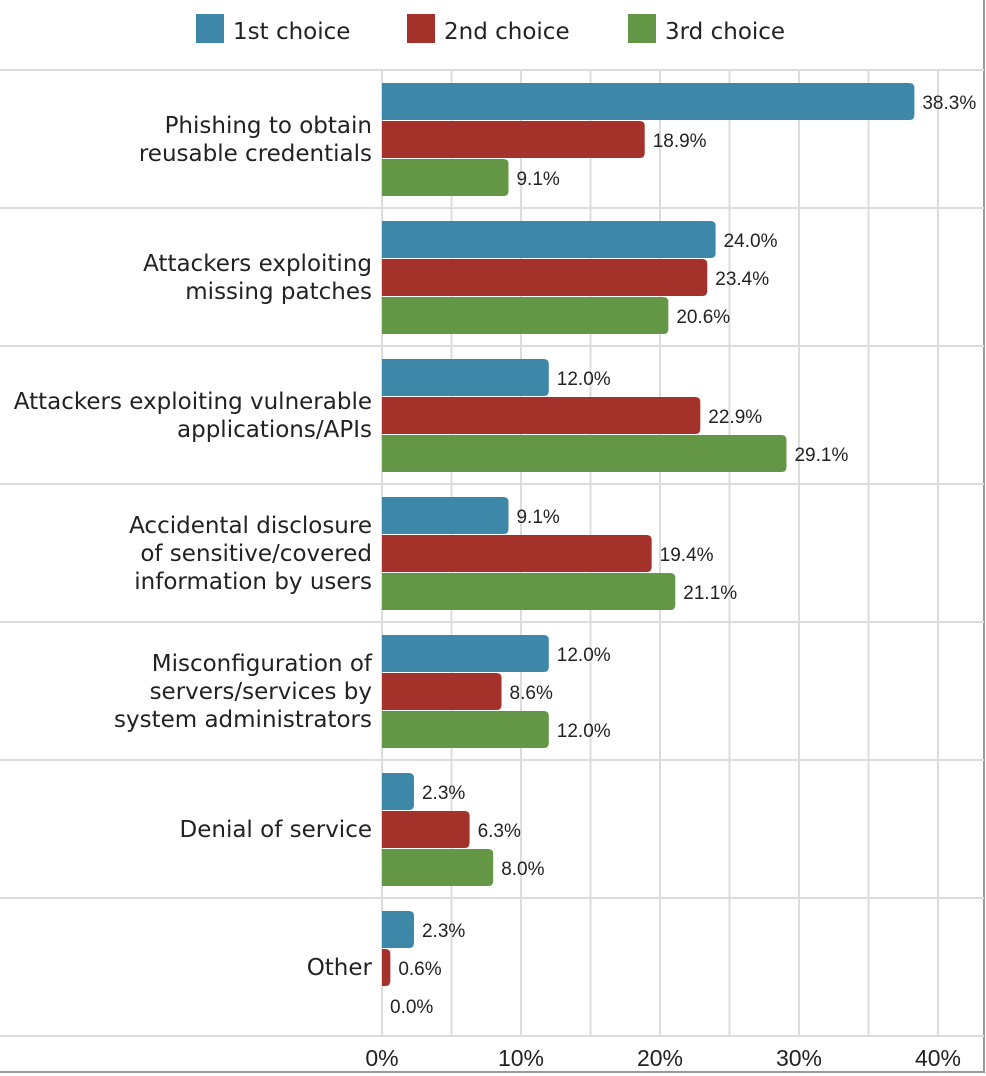 The width and height of the screenshot is (986, 1076). What do you see at coordinates (742, 279) in the screenshot?
I see `data-label: 23.4%` at bounding box center [742, 279].